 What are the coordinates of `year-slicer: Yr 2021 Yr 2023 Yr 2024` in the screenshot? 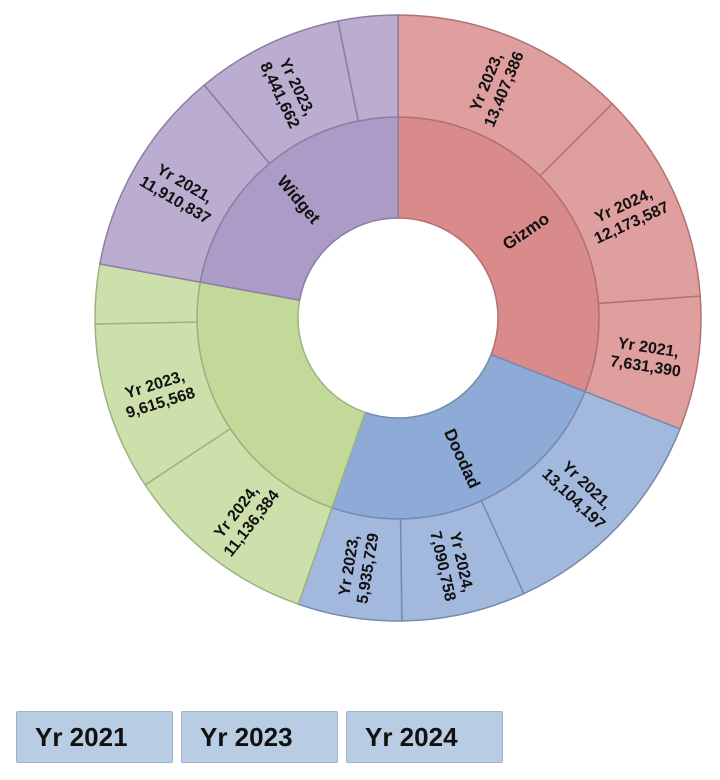 It's located at (259, 737).